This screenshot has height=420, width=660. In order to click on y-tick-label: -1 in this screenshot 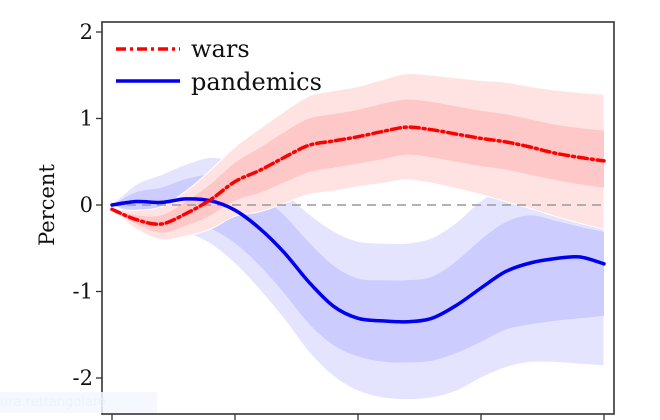, I will do `click(83, 292)`.